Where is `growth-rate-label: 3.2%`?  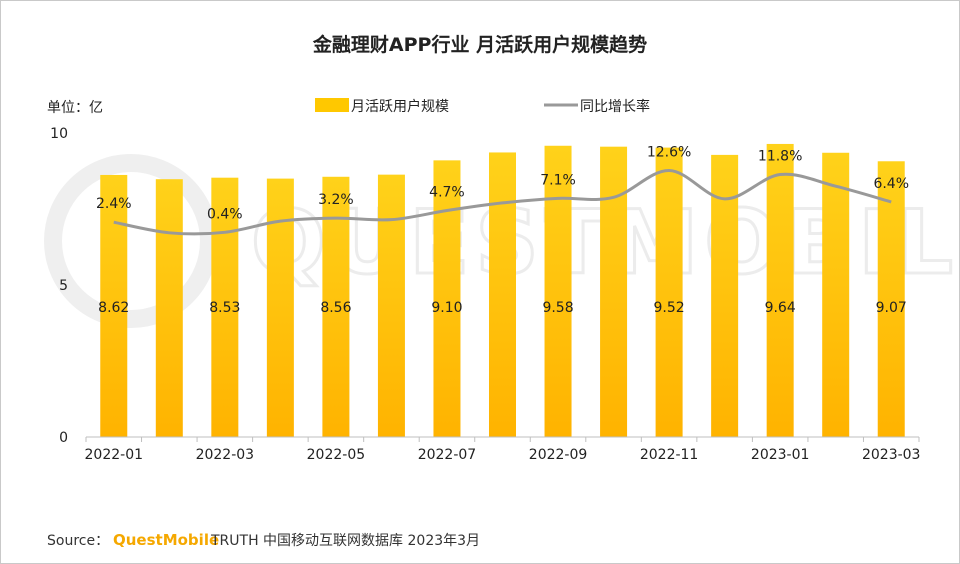
growth-rate-label: 3.2% is located at coordinates (336, 200).